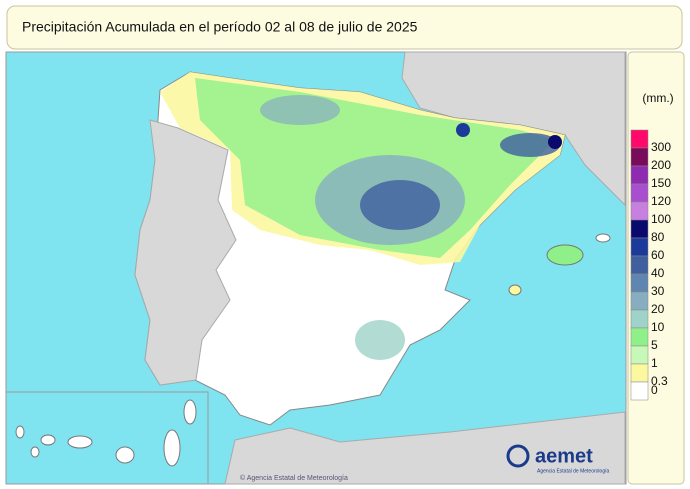  What do you see at coordinates (654, 363) in the screenshot?
I see `legend-label: 1` at bounding box center [654, 363].